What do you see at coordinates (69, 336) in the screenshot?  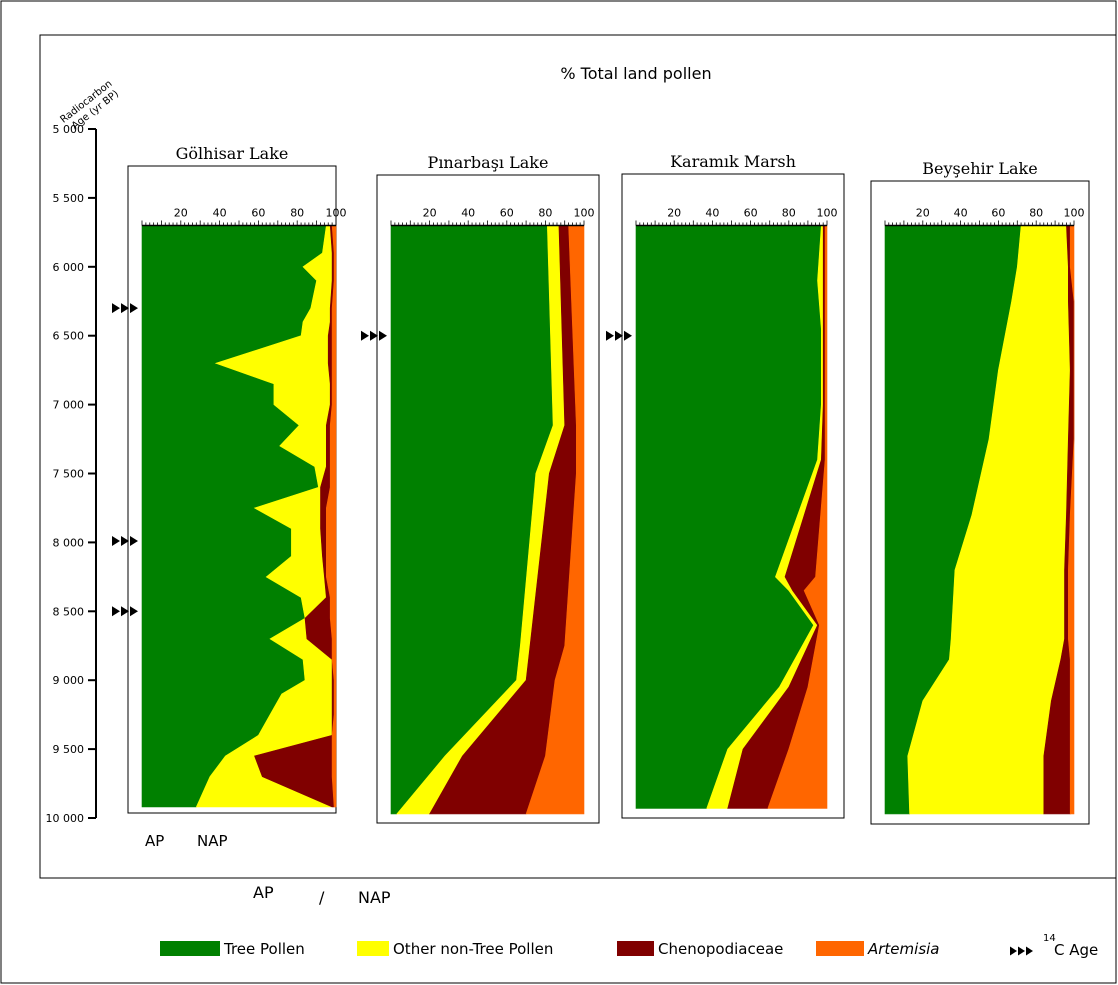 I see `age-tick-label: 6 500` at bounding box center [69, 336].